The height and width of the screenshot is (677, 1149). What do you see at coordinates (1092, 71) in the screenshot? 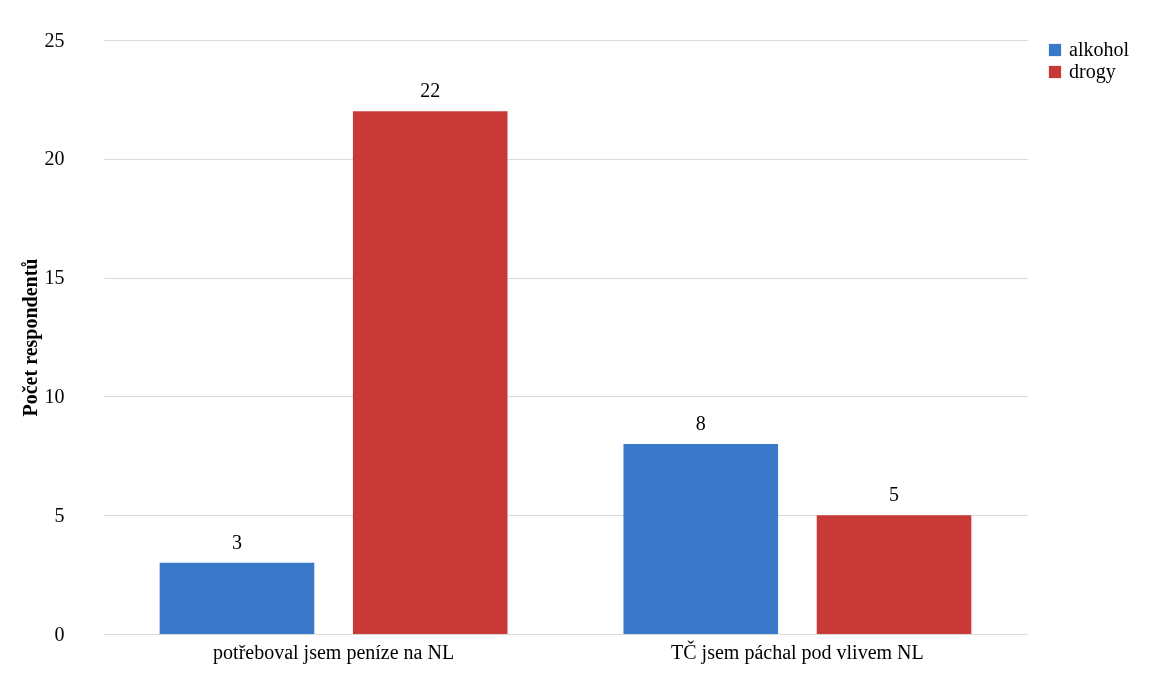
I see `legend-label: drogy` at bounding box center [1092, 71].